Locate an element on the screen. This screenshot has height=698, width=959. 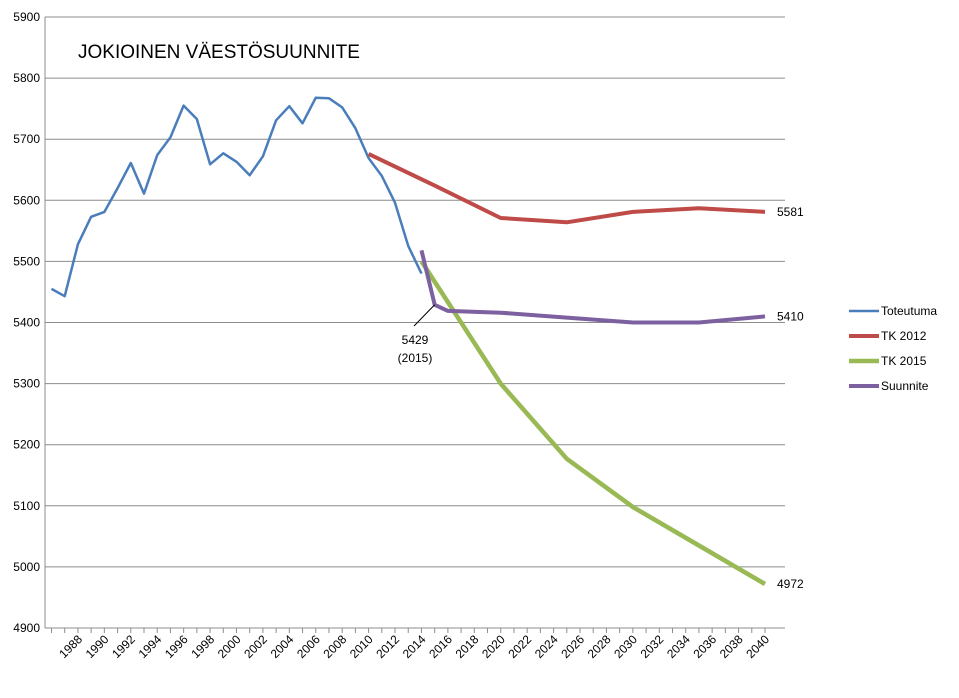
x-tick-label: 2012 is located at coordinates (387, 646).